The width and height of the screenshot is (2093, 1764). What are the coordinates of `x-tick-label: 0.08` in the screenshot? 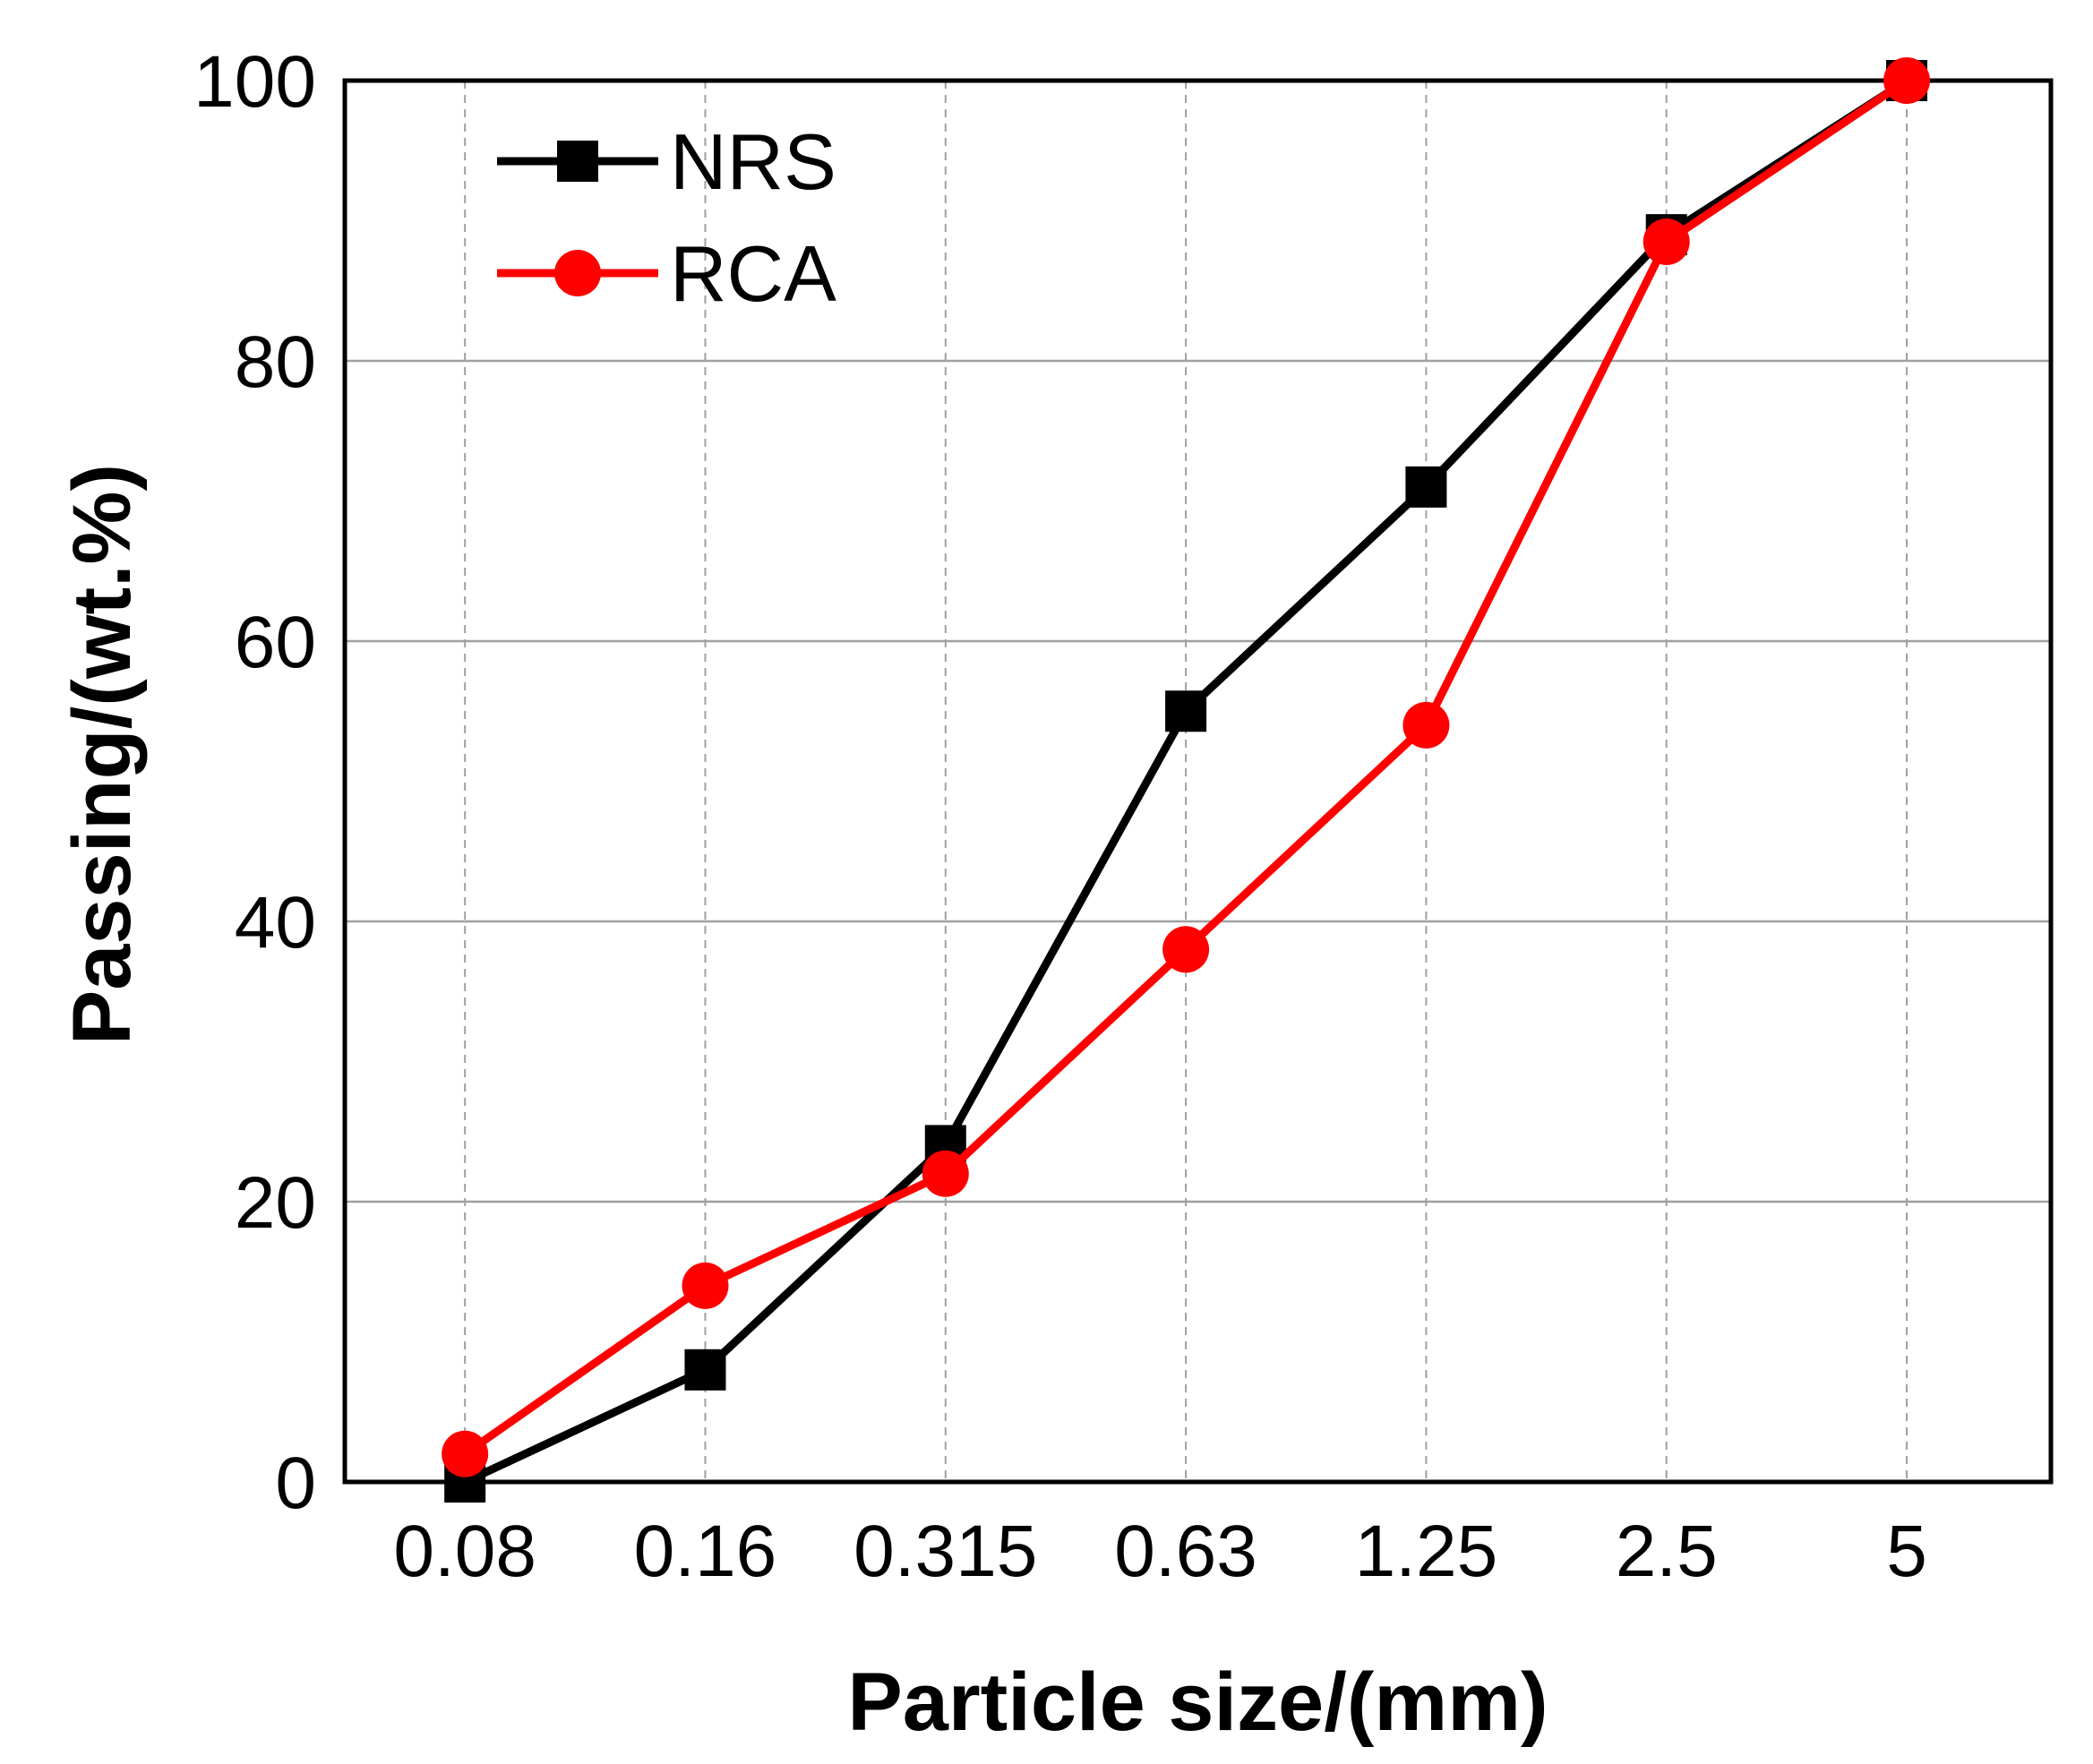 It's located at (464, 1552).